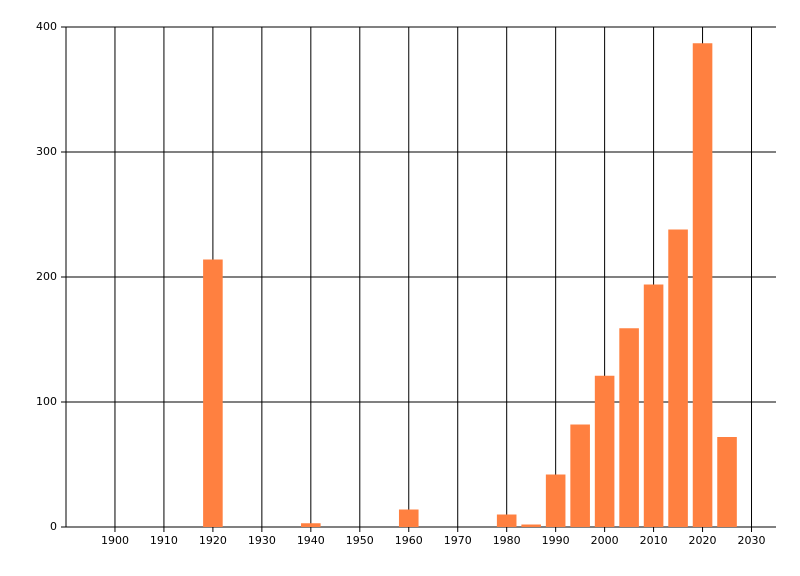  I want to click on x-tick-label: 1990, so click(556, 540).